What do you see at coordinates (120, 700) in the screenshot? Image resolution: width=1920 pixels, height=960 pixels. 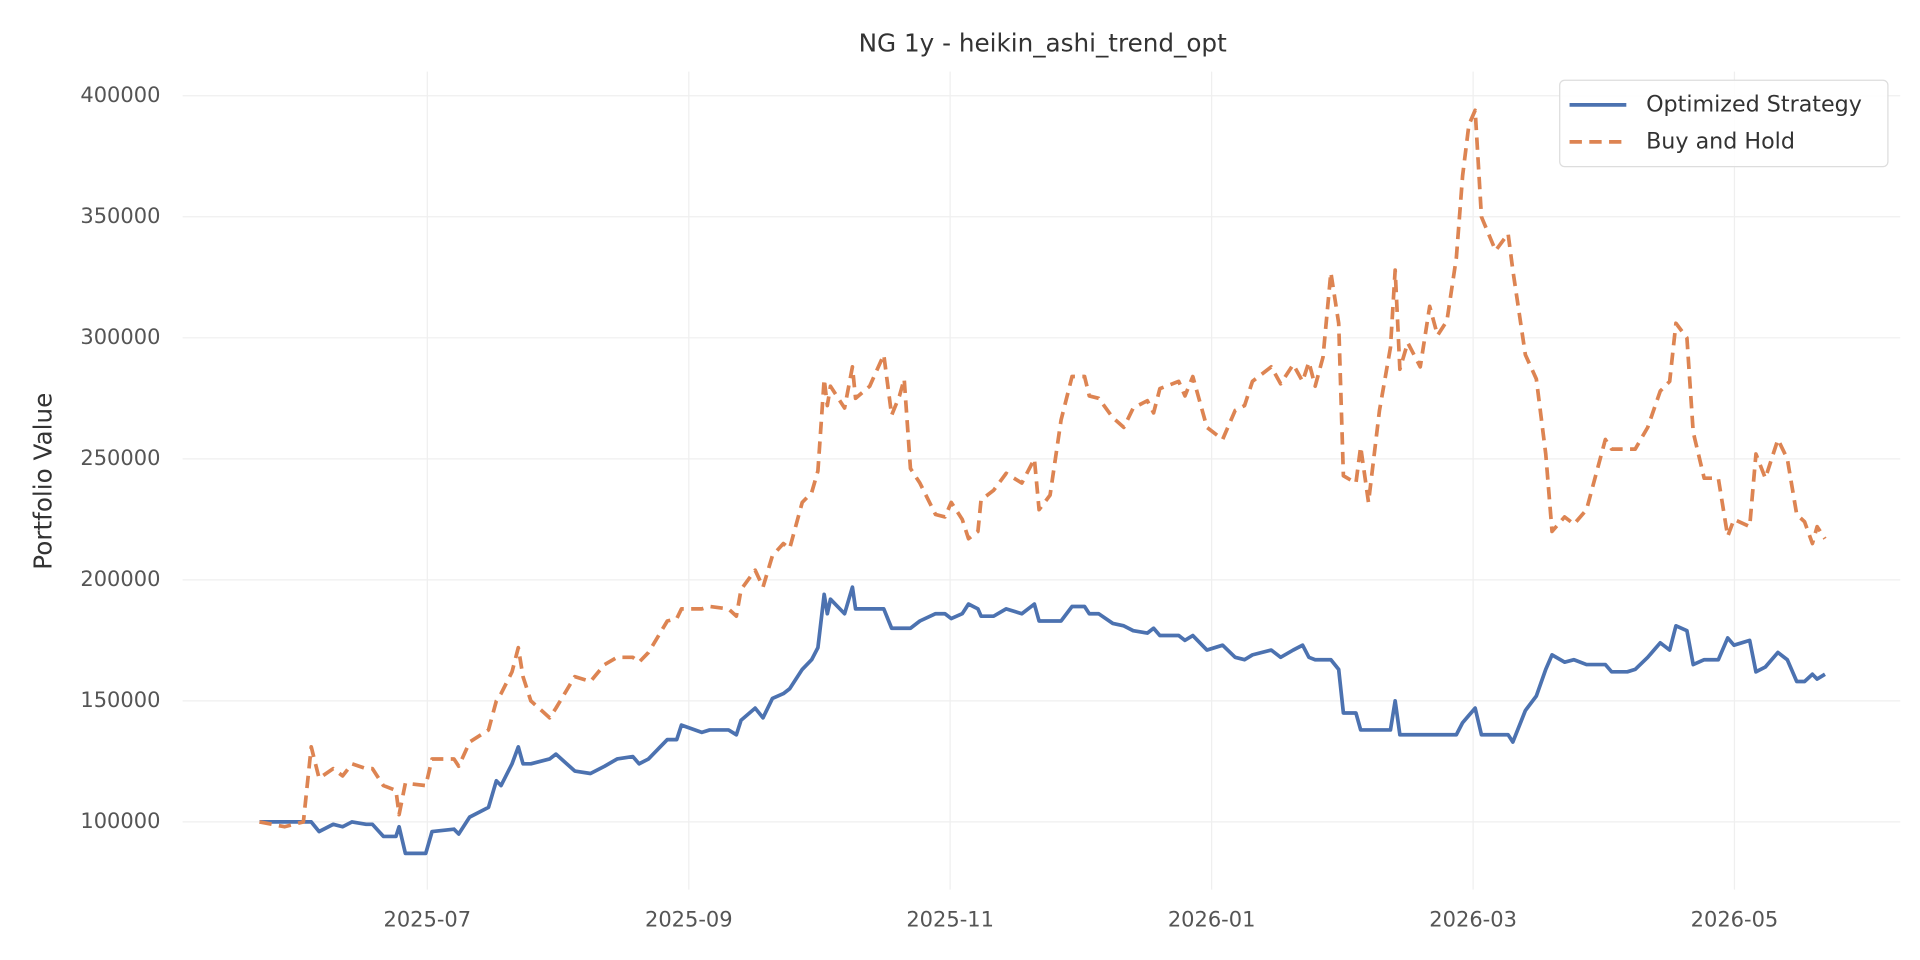 I see `y-tick-label: 150000` at bounding box center [120, 700].